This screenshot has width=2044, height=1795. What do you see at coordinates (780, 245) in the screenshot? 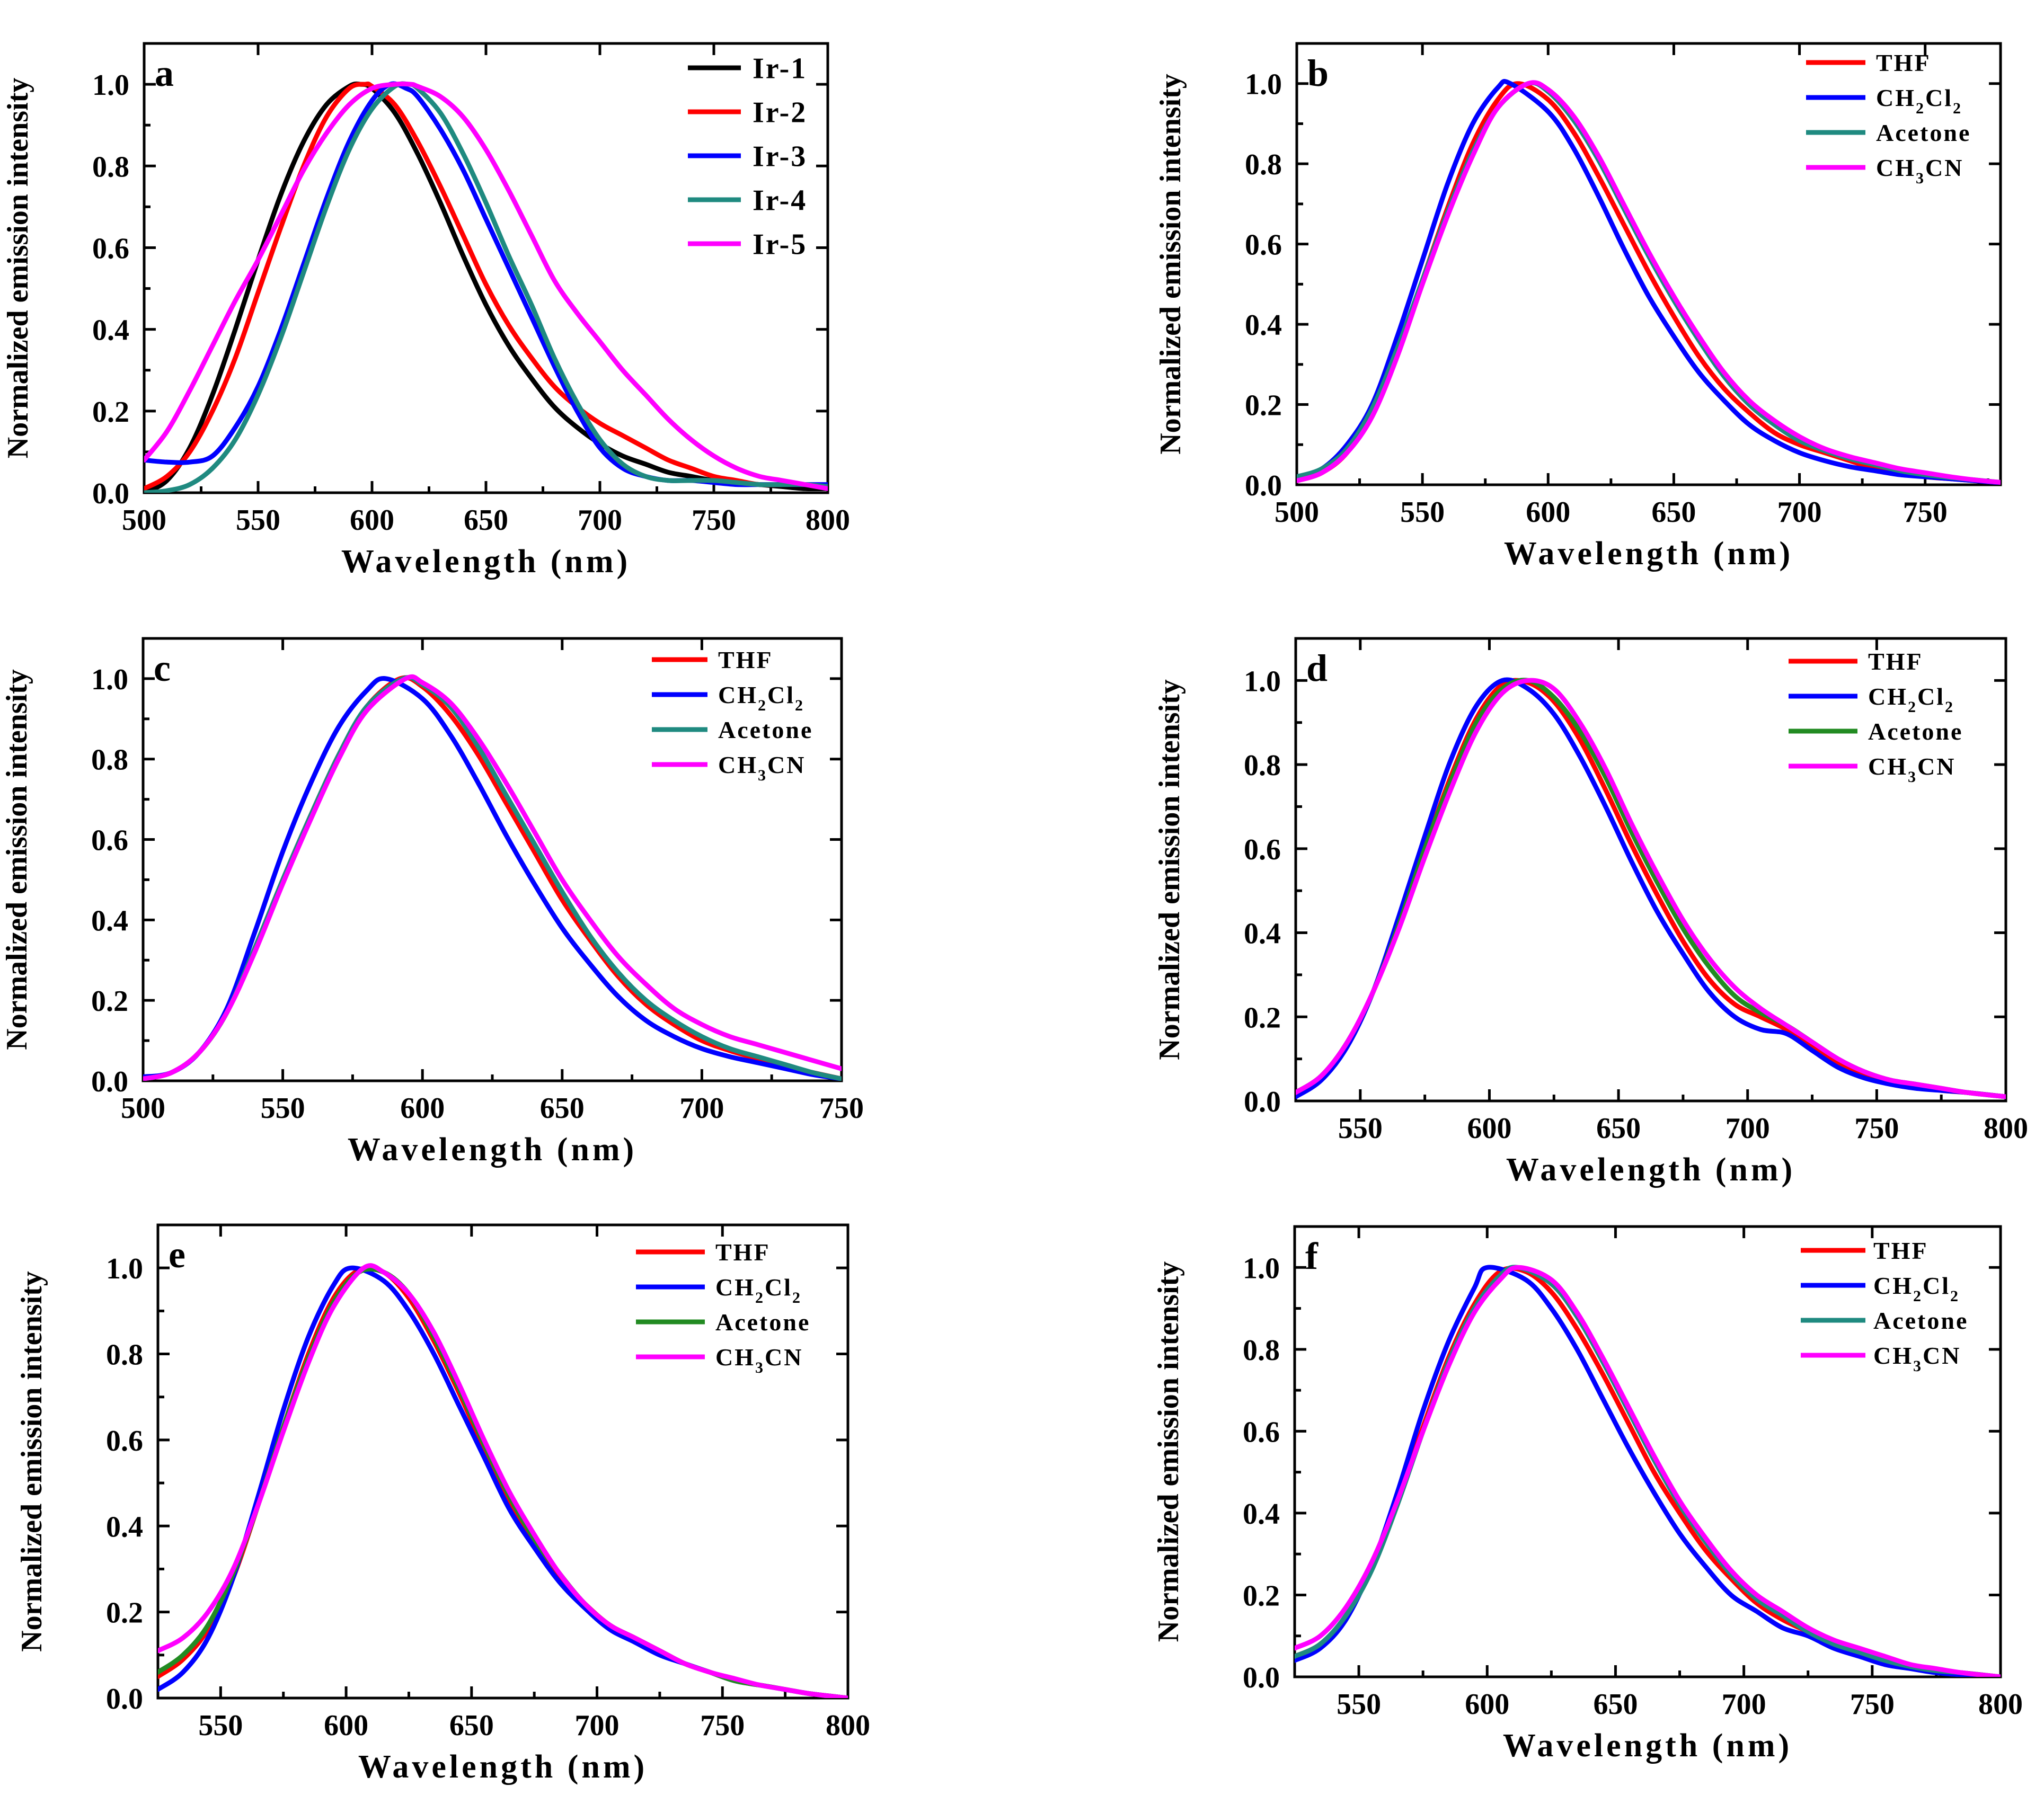
I see `legend-label: Ir-5` at bounding box center [780, 245].